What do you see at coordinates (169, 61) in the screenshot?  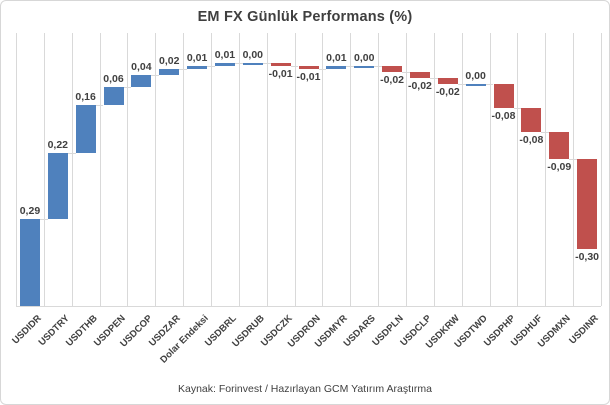 I see `bar-value-label: 0,02` at bounding box center [169, 61].